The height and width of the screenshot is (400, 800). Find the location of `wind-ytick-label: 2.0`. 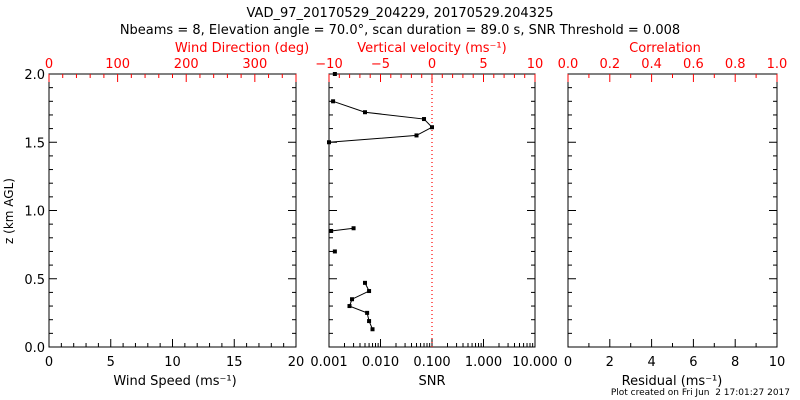

wind-ytick-label: 2.0 is located at coordinates (34, 75).